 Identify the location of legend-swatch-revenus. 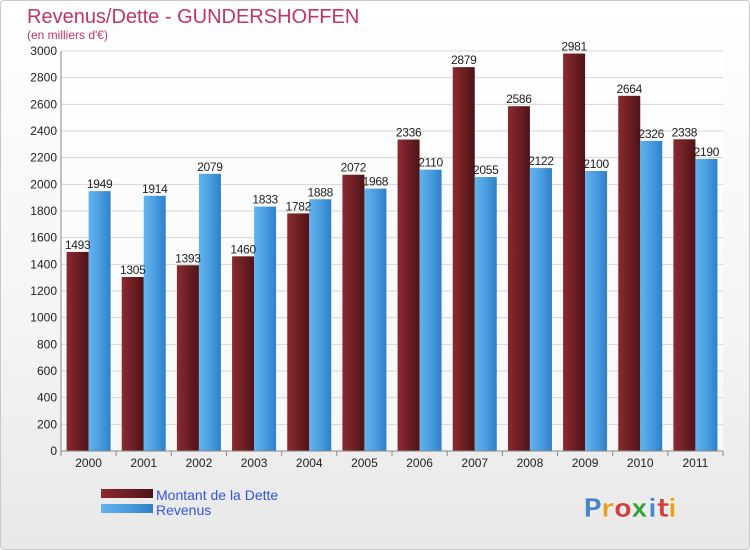
(127, 508).